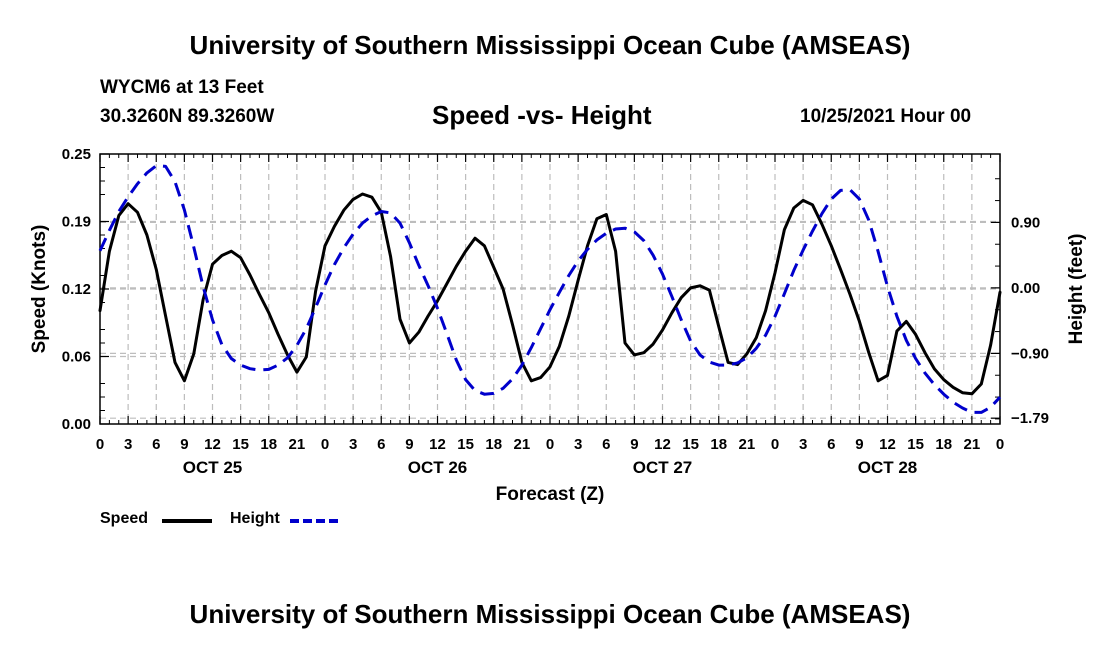 This screenshot has height=650, width=1100. I want to click on legend-height-label: Height, so click(255, 518).